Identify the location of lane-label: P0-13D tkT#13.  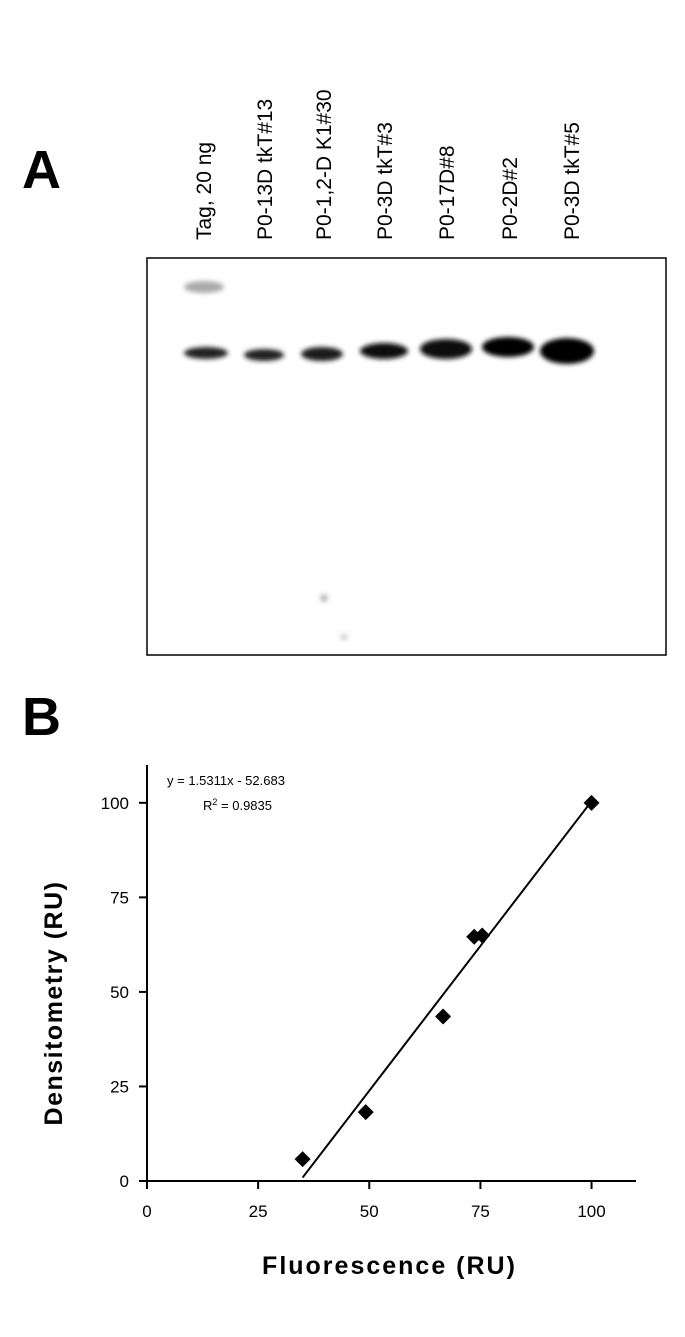
(265, 169).